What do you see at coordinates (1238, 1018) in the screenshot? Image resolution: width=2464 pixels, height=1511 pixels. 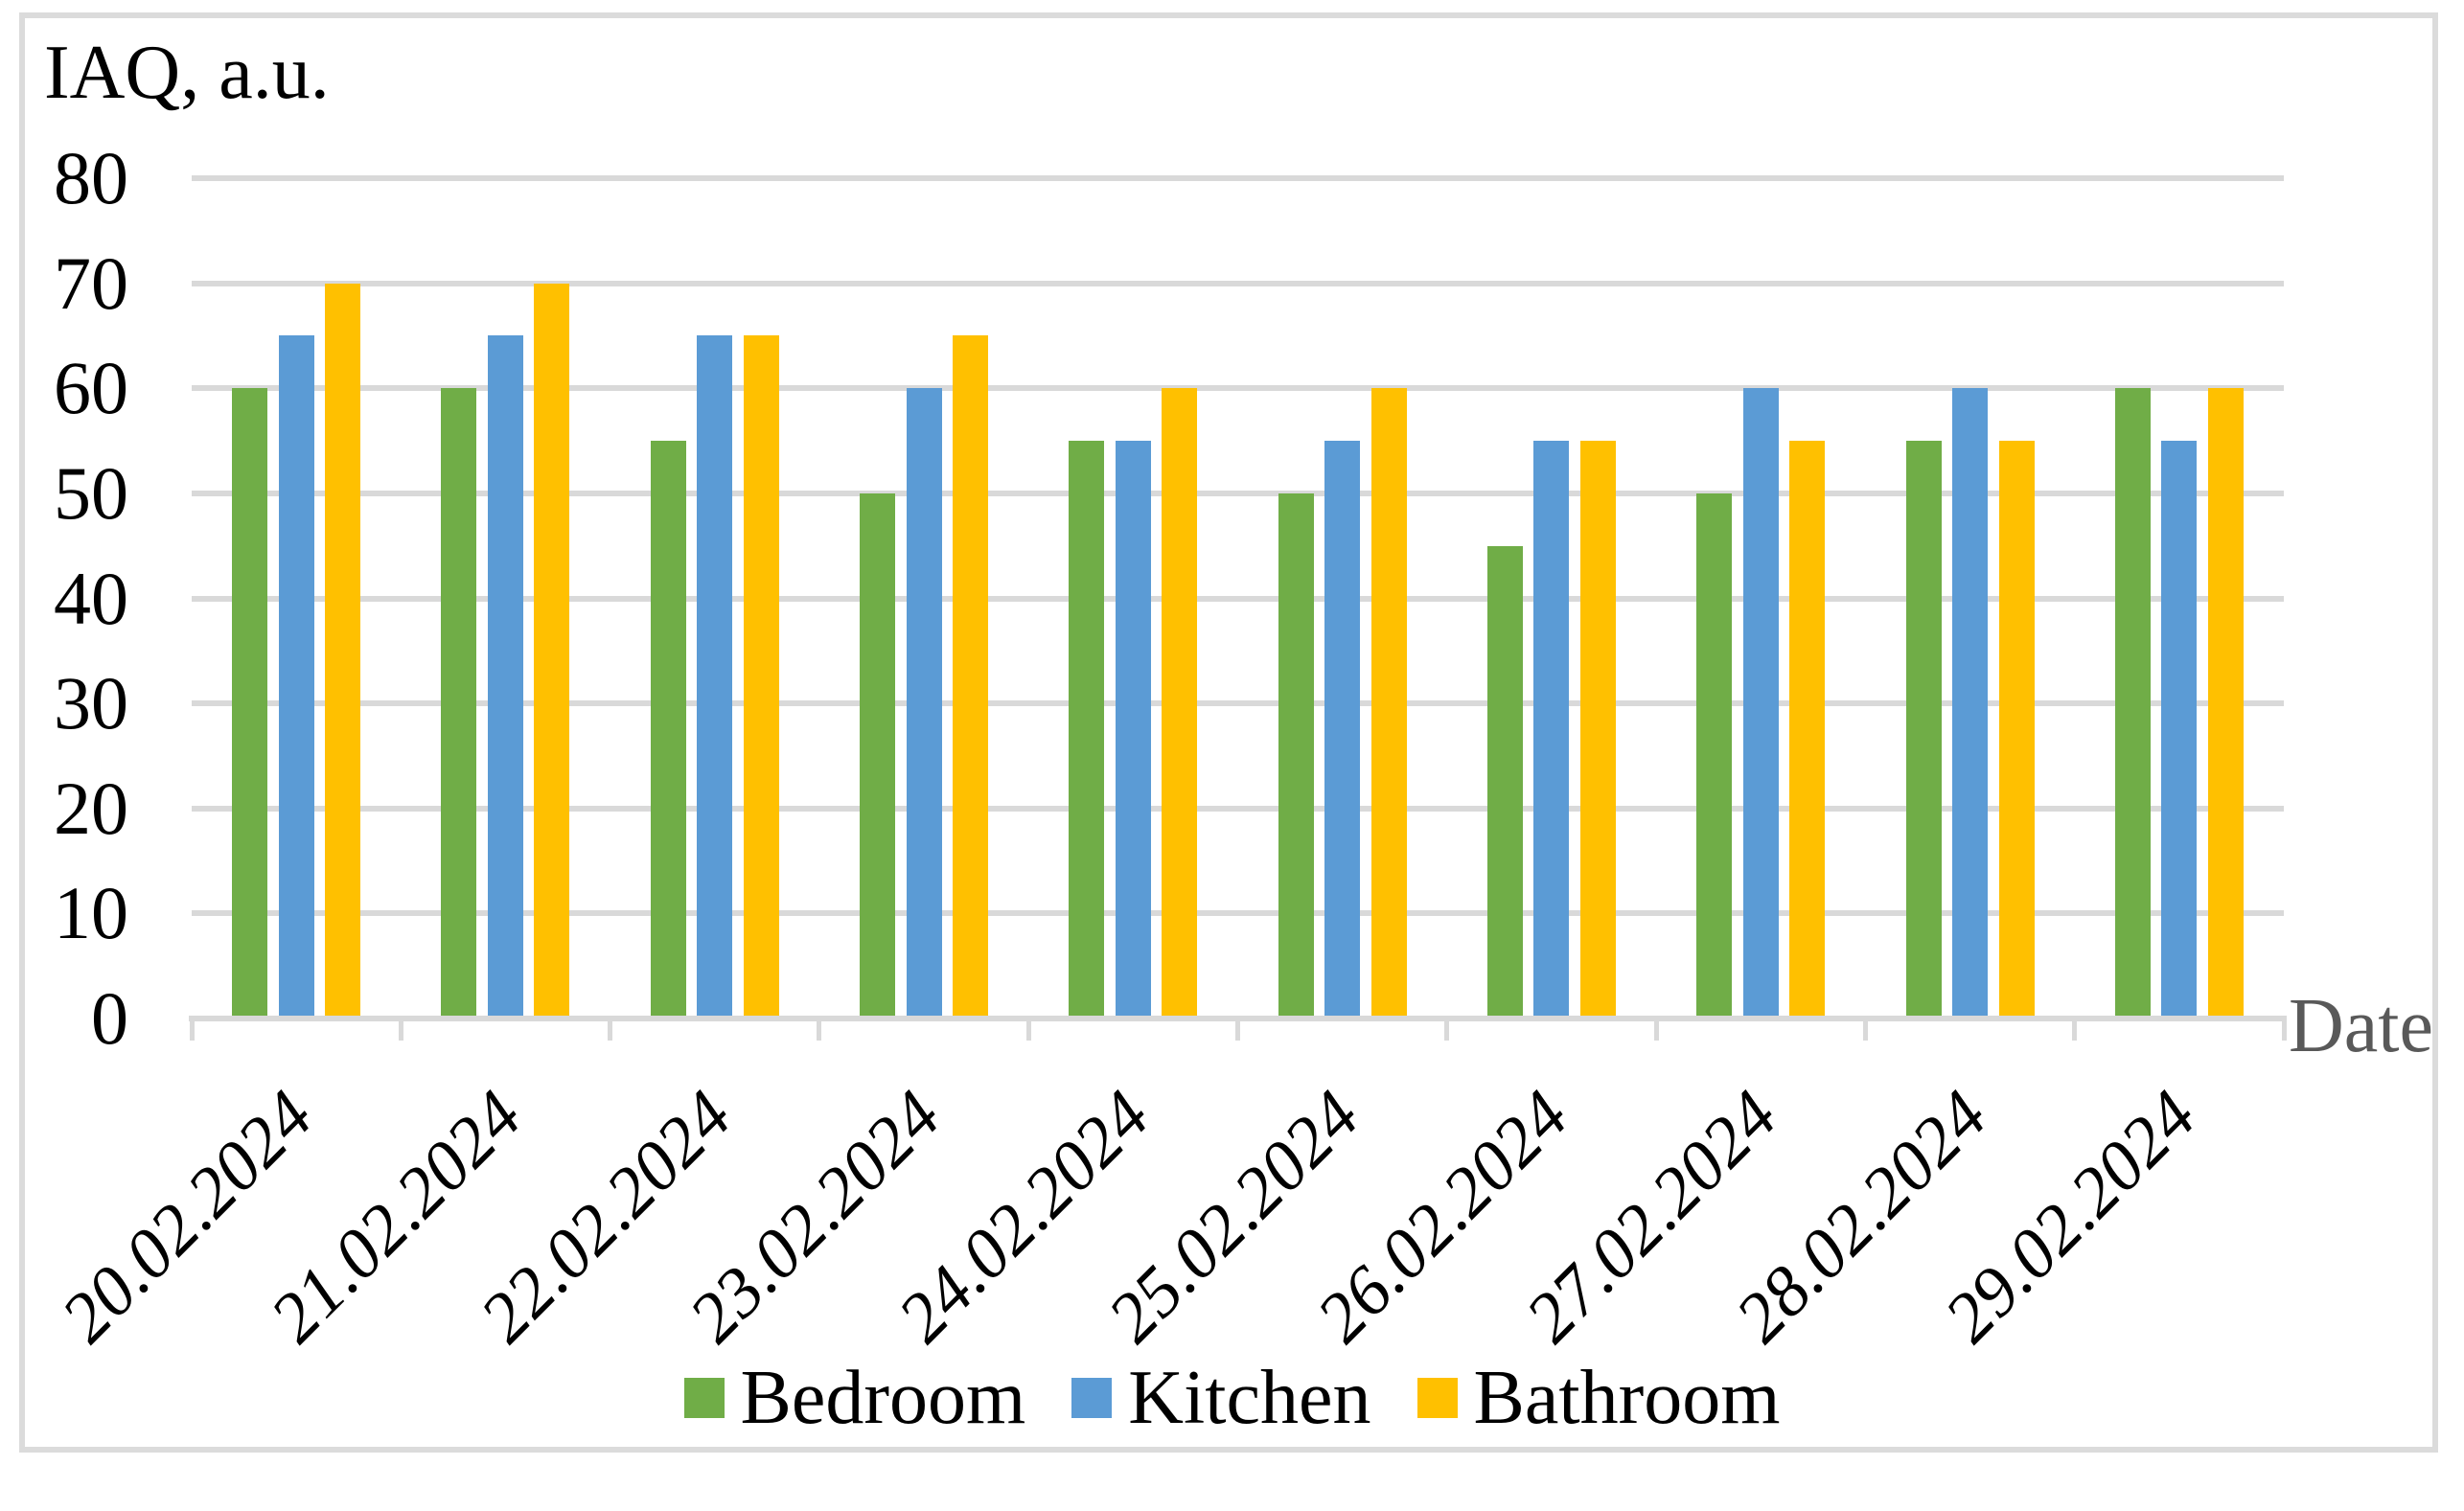 I see `x-axis-line` at bounding box center [1238, 1018].